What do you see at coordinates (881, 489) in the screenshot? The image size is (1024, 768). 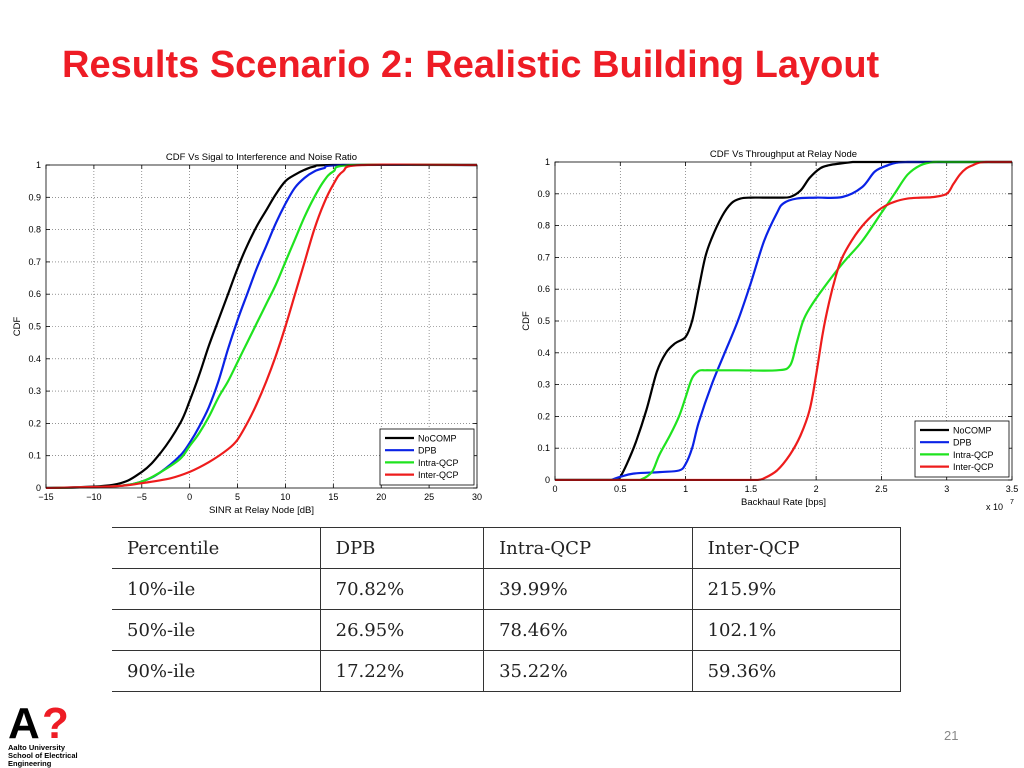 I see `x-tick-label: 2.5` at bounding box center [881, 489].